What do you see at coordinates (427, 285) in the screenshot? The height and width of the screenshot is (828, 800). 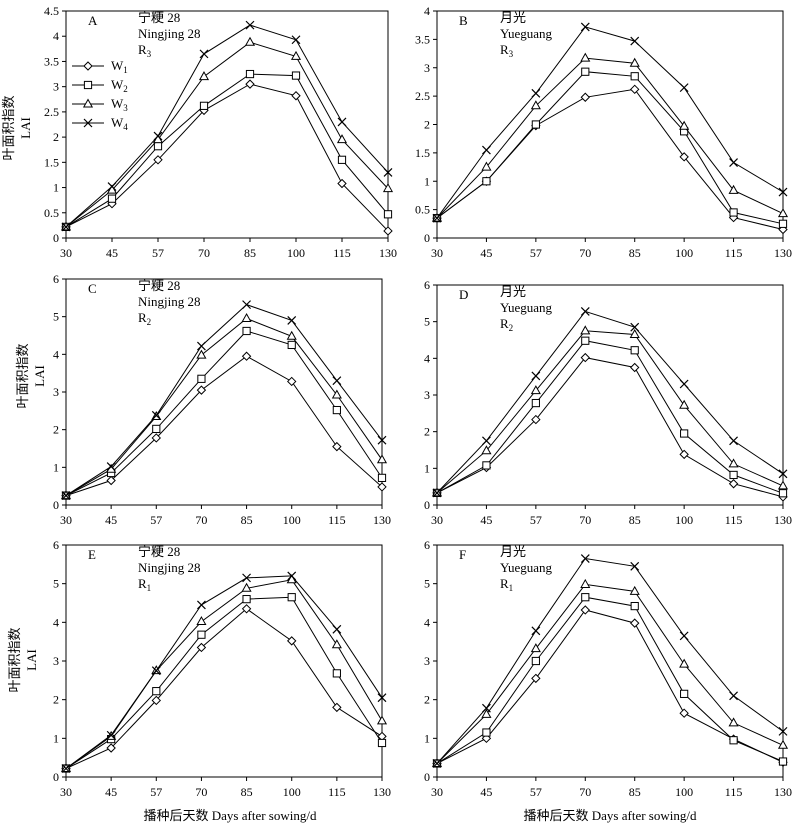 I see `y-tick-label: 6` at bounding box center [427, 285].